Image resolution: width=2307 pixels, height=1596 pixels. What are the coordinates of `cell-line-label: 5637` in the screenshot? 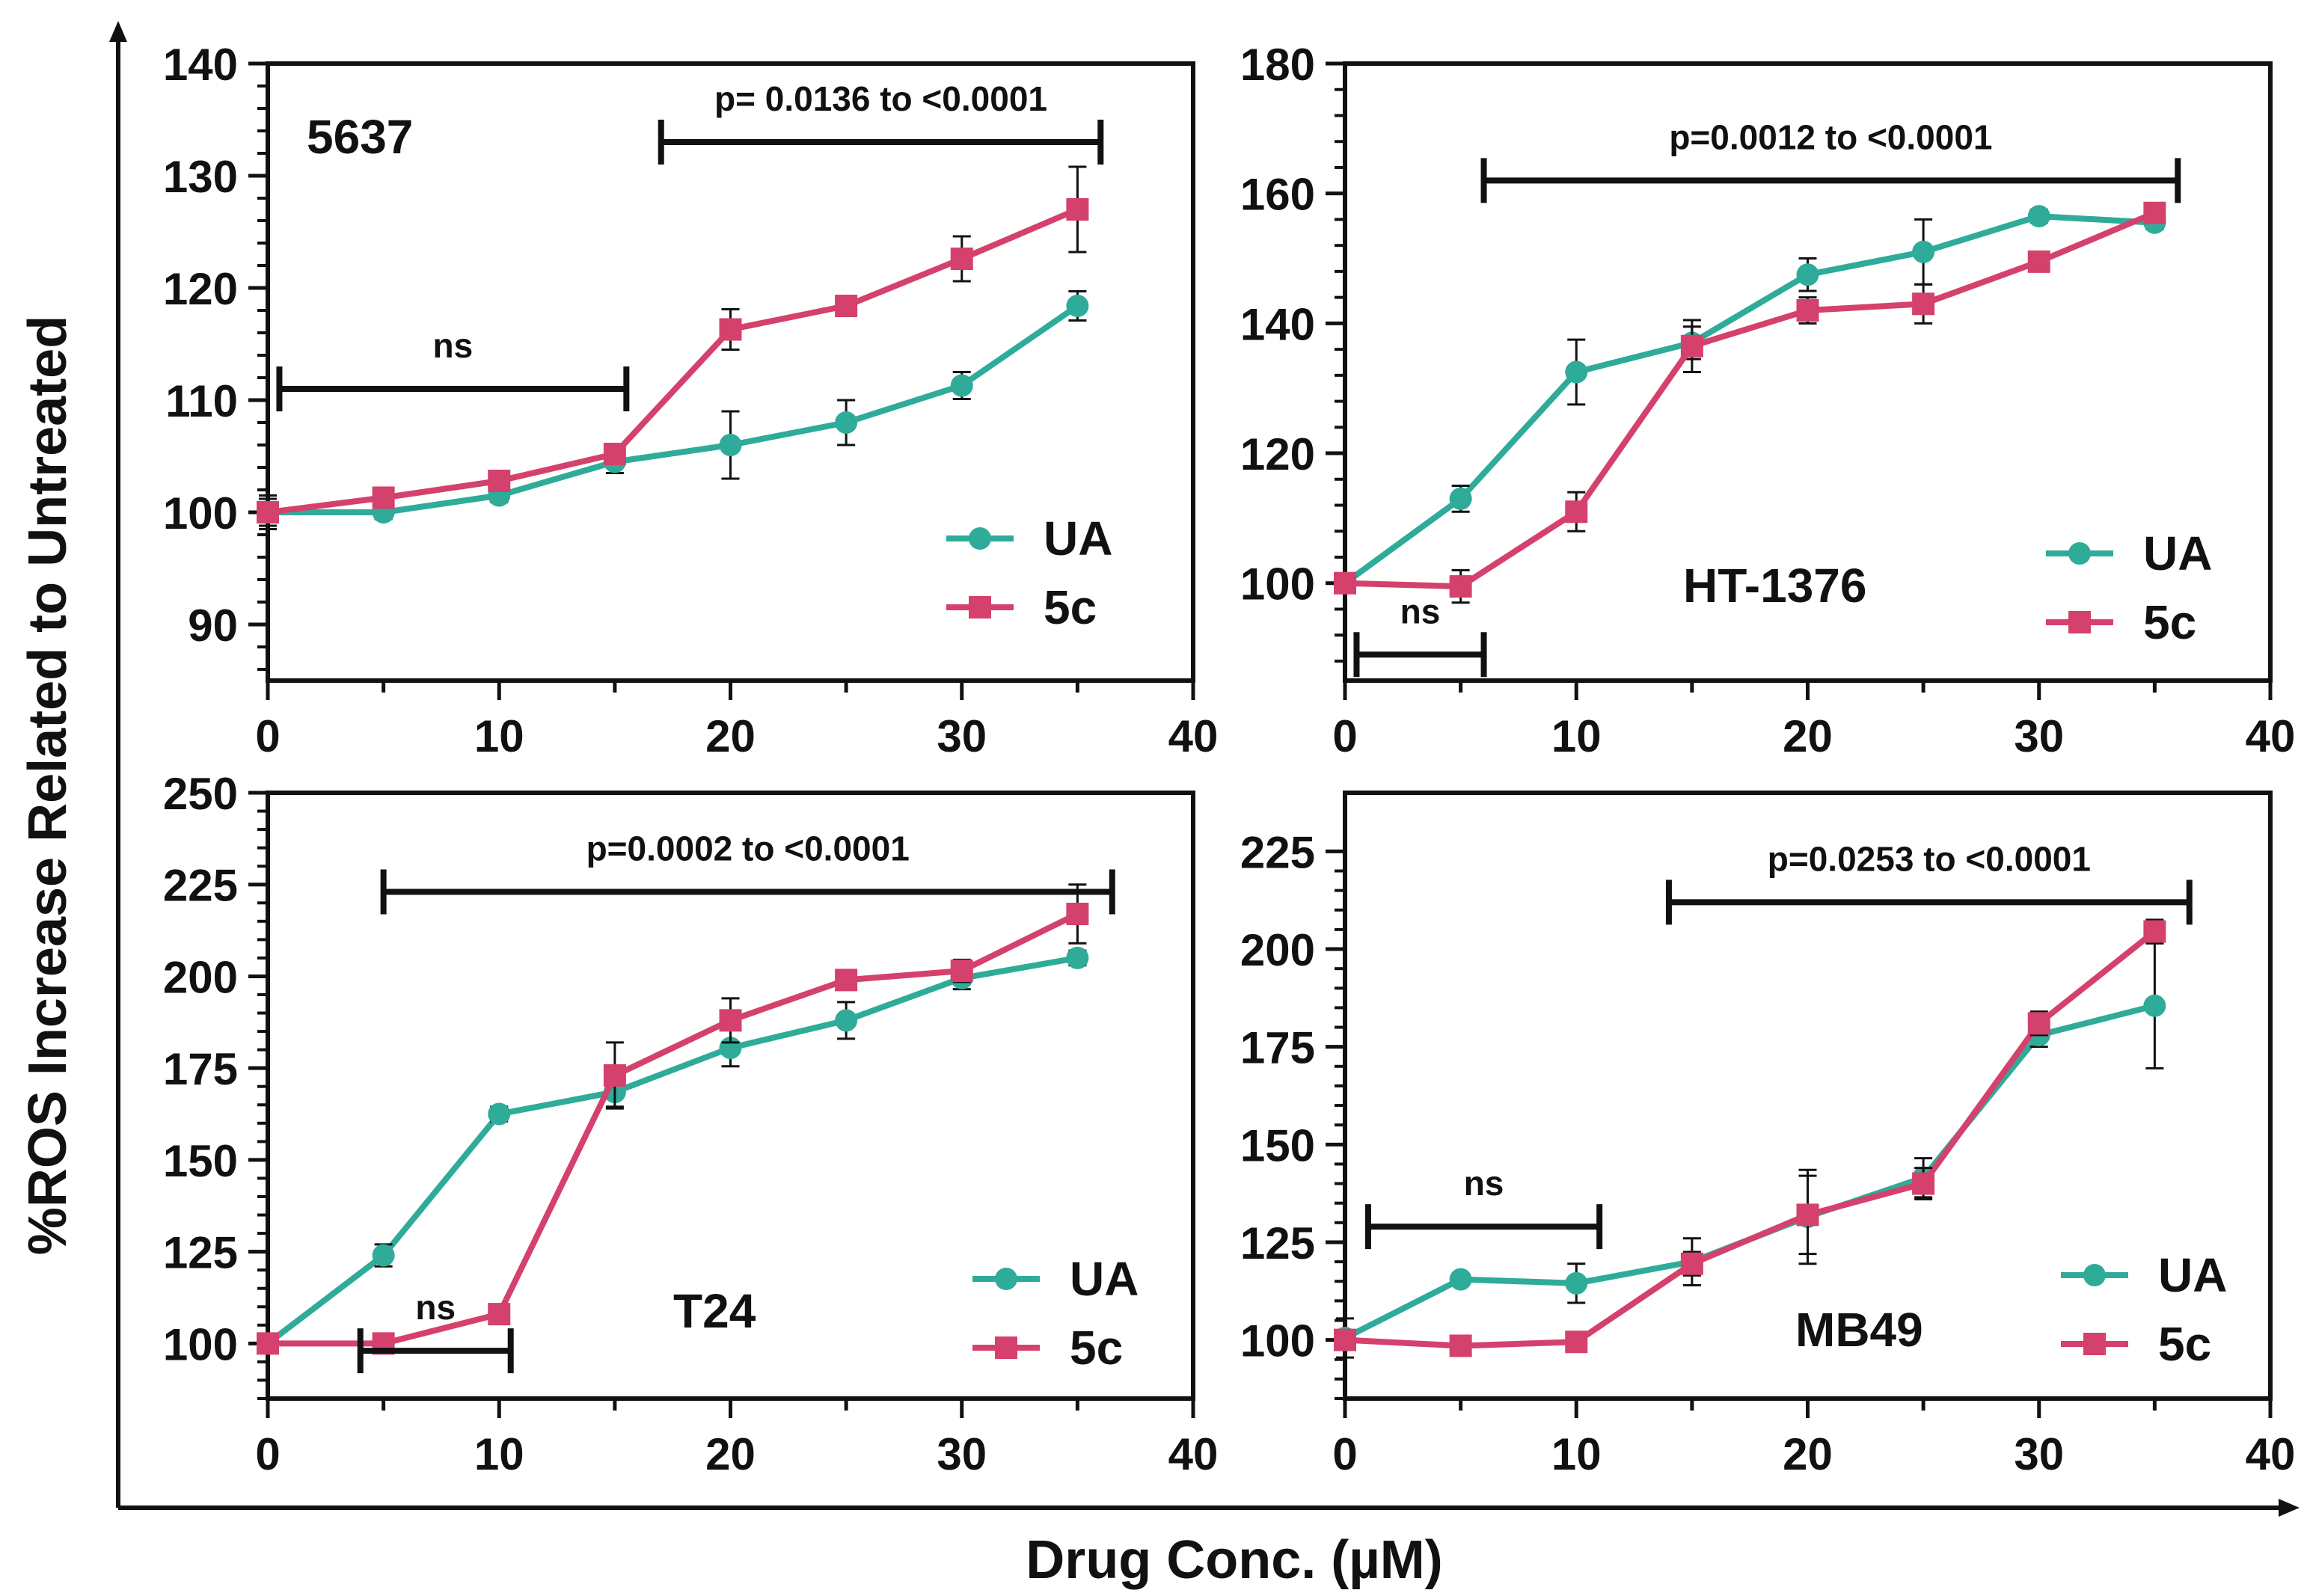 It's located at (360, 137).